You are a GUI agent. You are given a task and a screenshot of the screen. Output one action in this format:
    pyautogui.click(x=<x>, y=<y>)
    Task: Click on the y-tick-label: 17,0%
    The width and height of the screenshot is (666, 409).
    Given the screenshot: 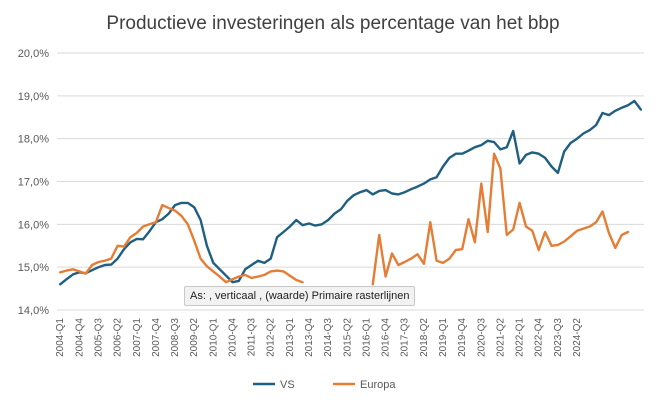 What is the action you would take?
    pyautogui.click(x=33, y=183)
    